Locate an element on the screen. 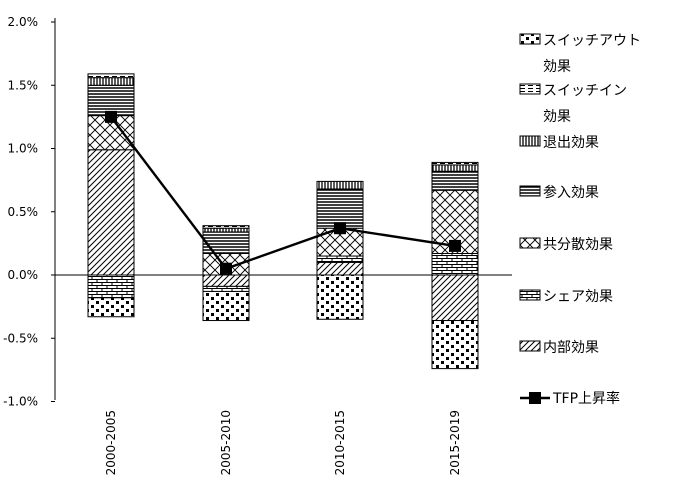 The image size is (683, 489). y-tick-label: -1.0% is located at coordinates (20, 402).